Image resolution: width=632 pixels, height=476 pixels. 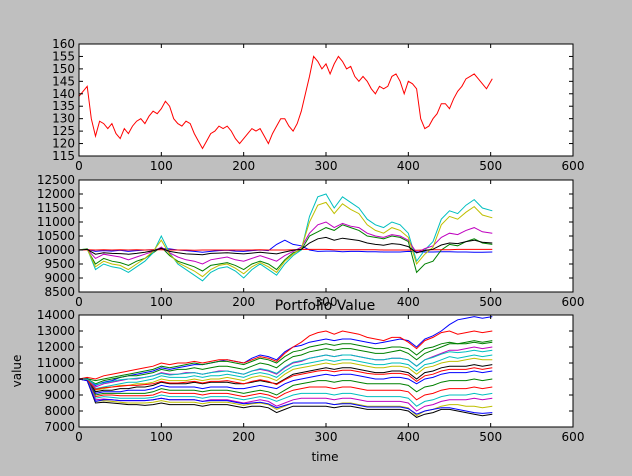 I want to click on y-tick-label: 145, so click(x=63, y=81).